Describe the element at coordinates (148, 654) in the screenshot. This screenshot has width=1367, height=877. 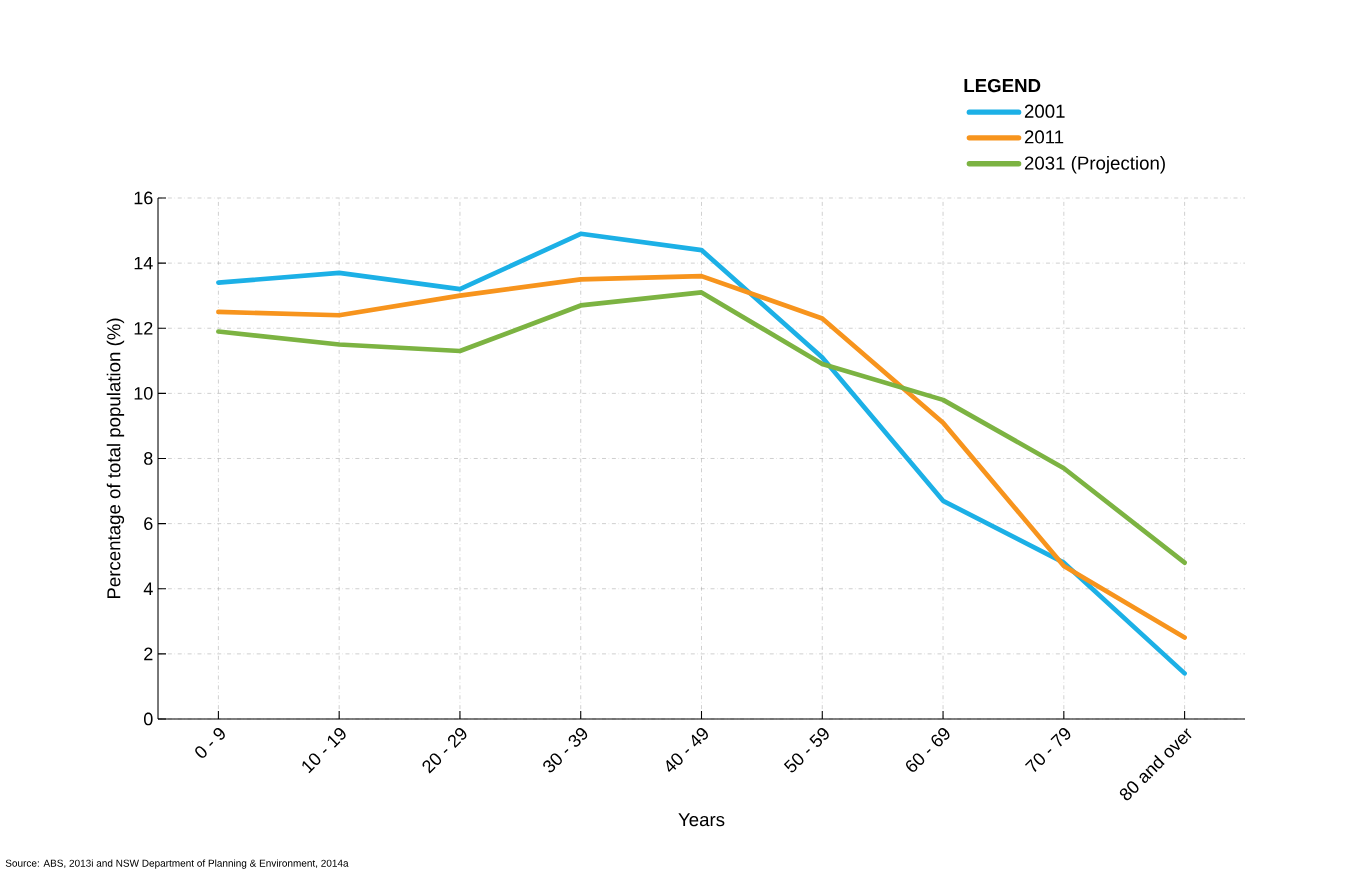
I see `y-tick-label: 2` at that location.